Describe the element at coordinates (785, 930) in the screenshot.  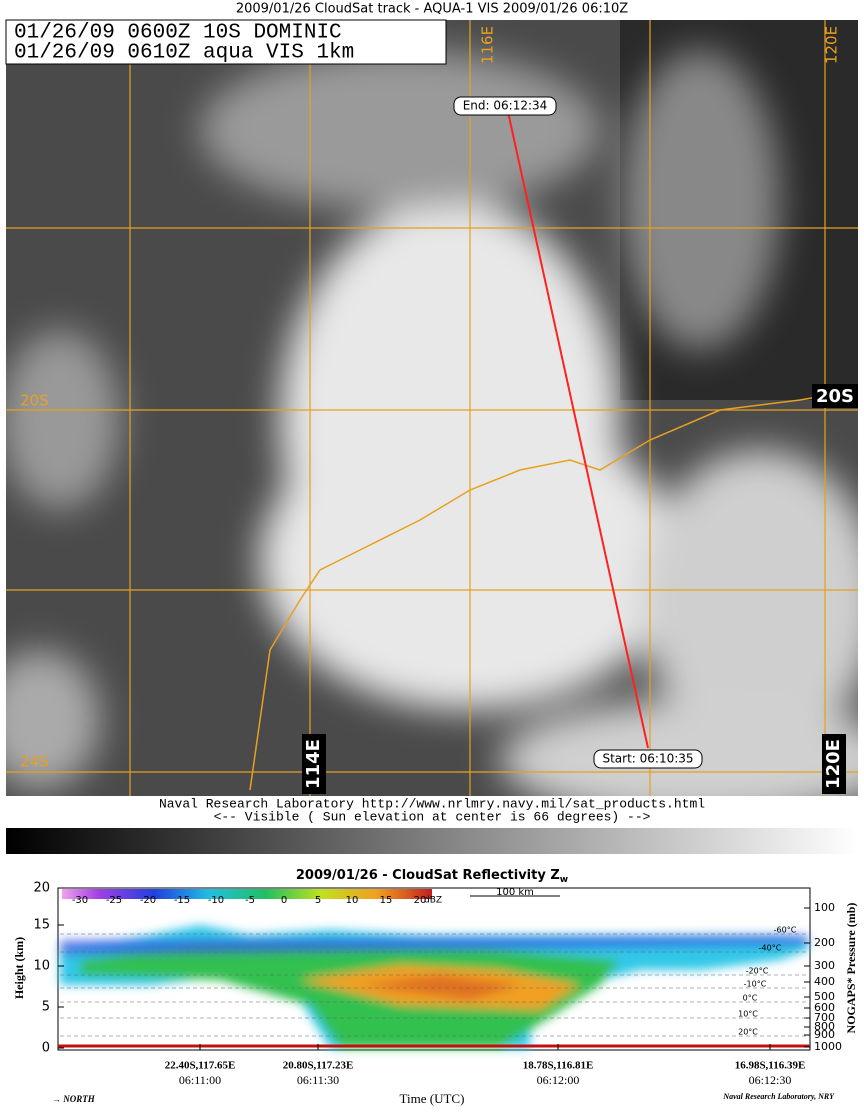
I see `isotherm-label: -60°C` at that location.